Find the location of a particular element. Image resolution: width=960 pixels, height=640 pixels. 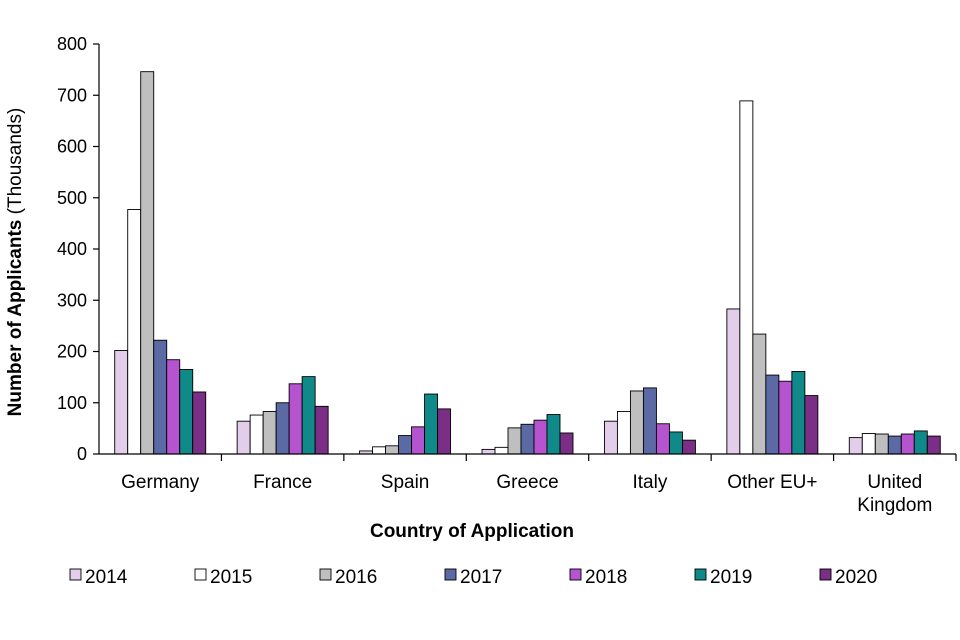

category-label: Italy is located at coordinates (649, 482).